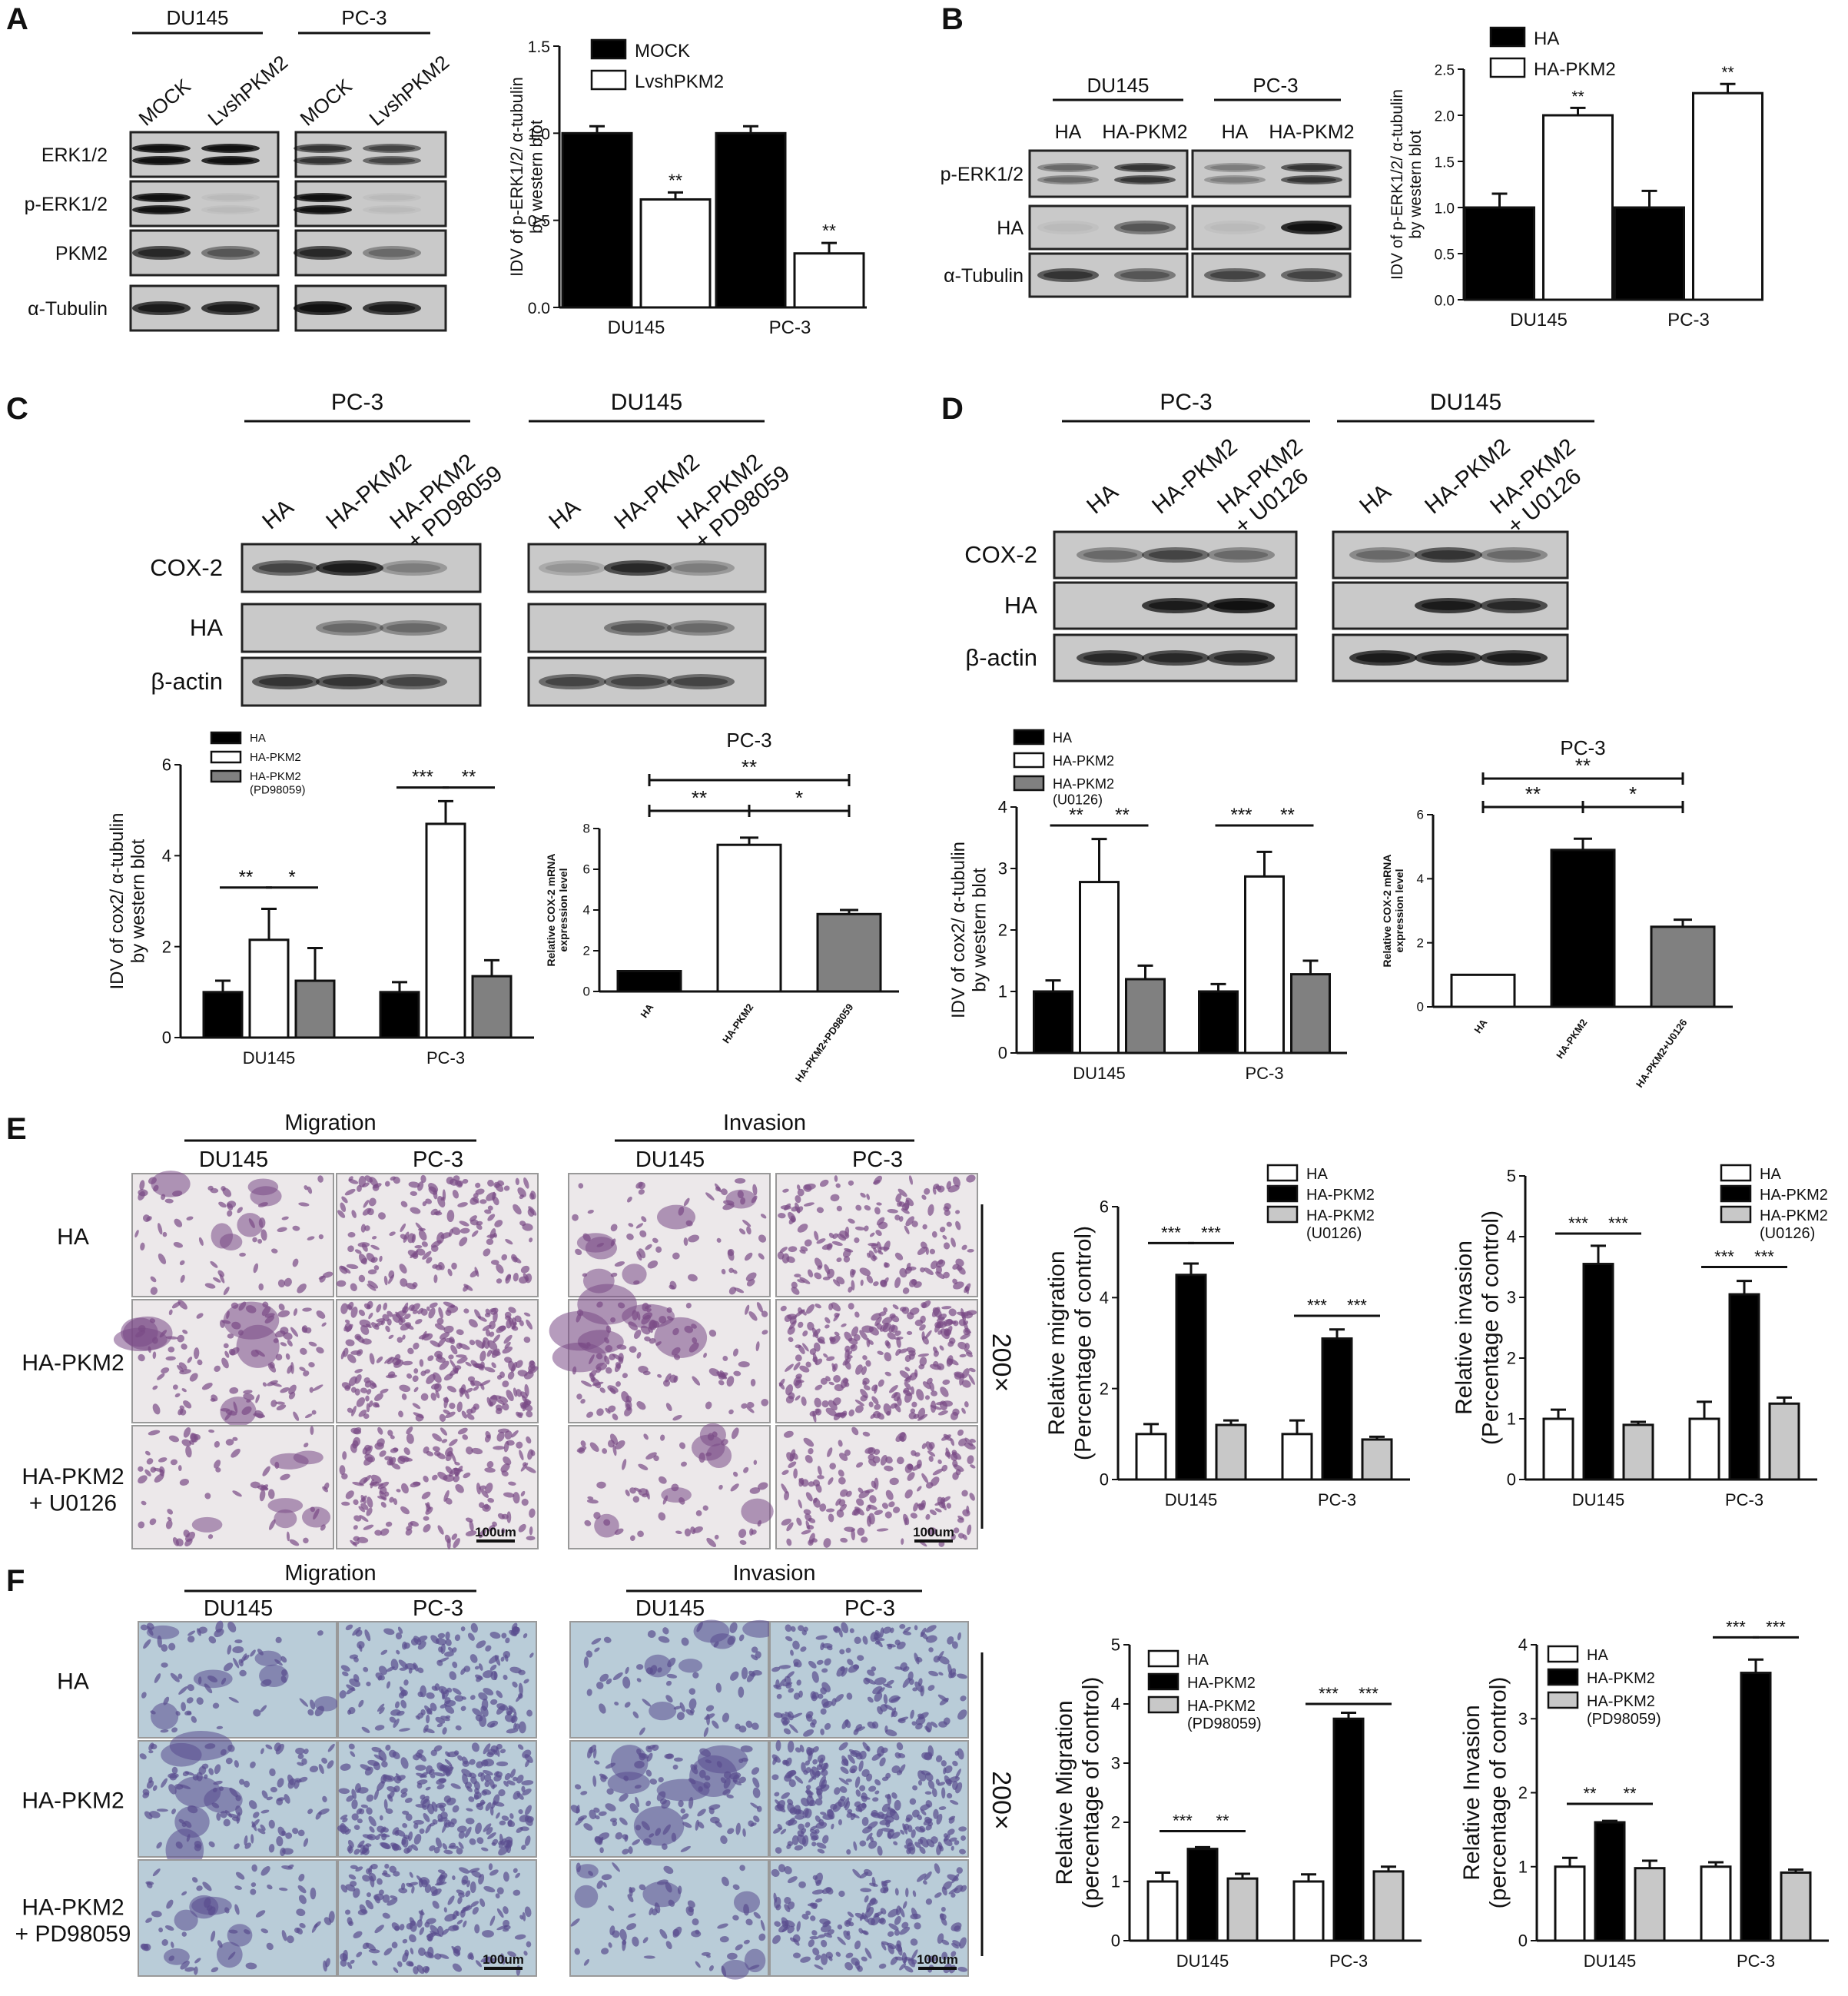  What do you see at coordinates (1001, 1363) in the screenshot?
I see `magnification-label: 200×` at bounding box center [1001, 1363].